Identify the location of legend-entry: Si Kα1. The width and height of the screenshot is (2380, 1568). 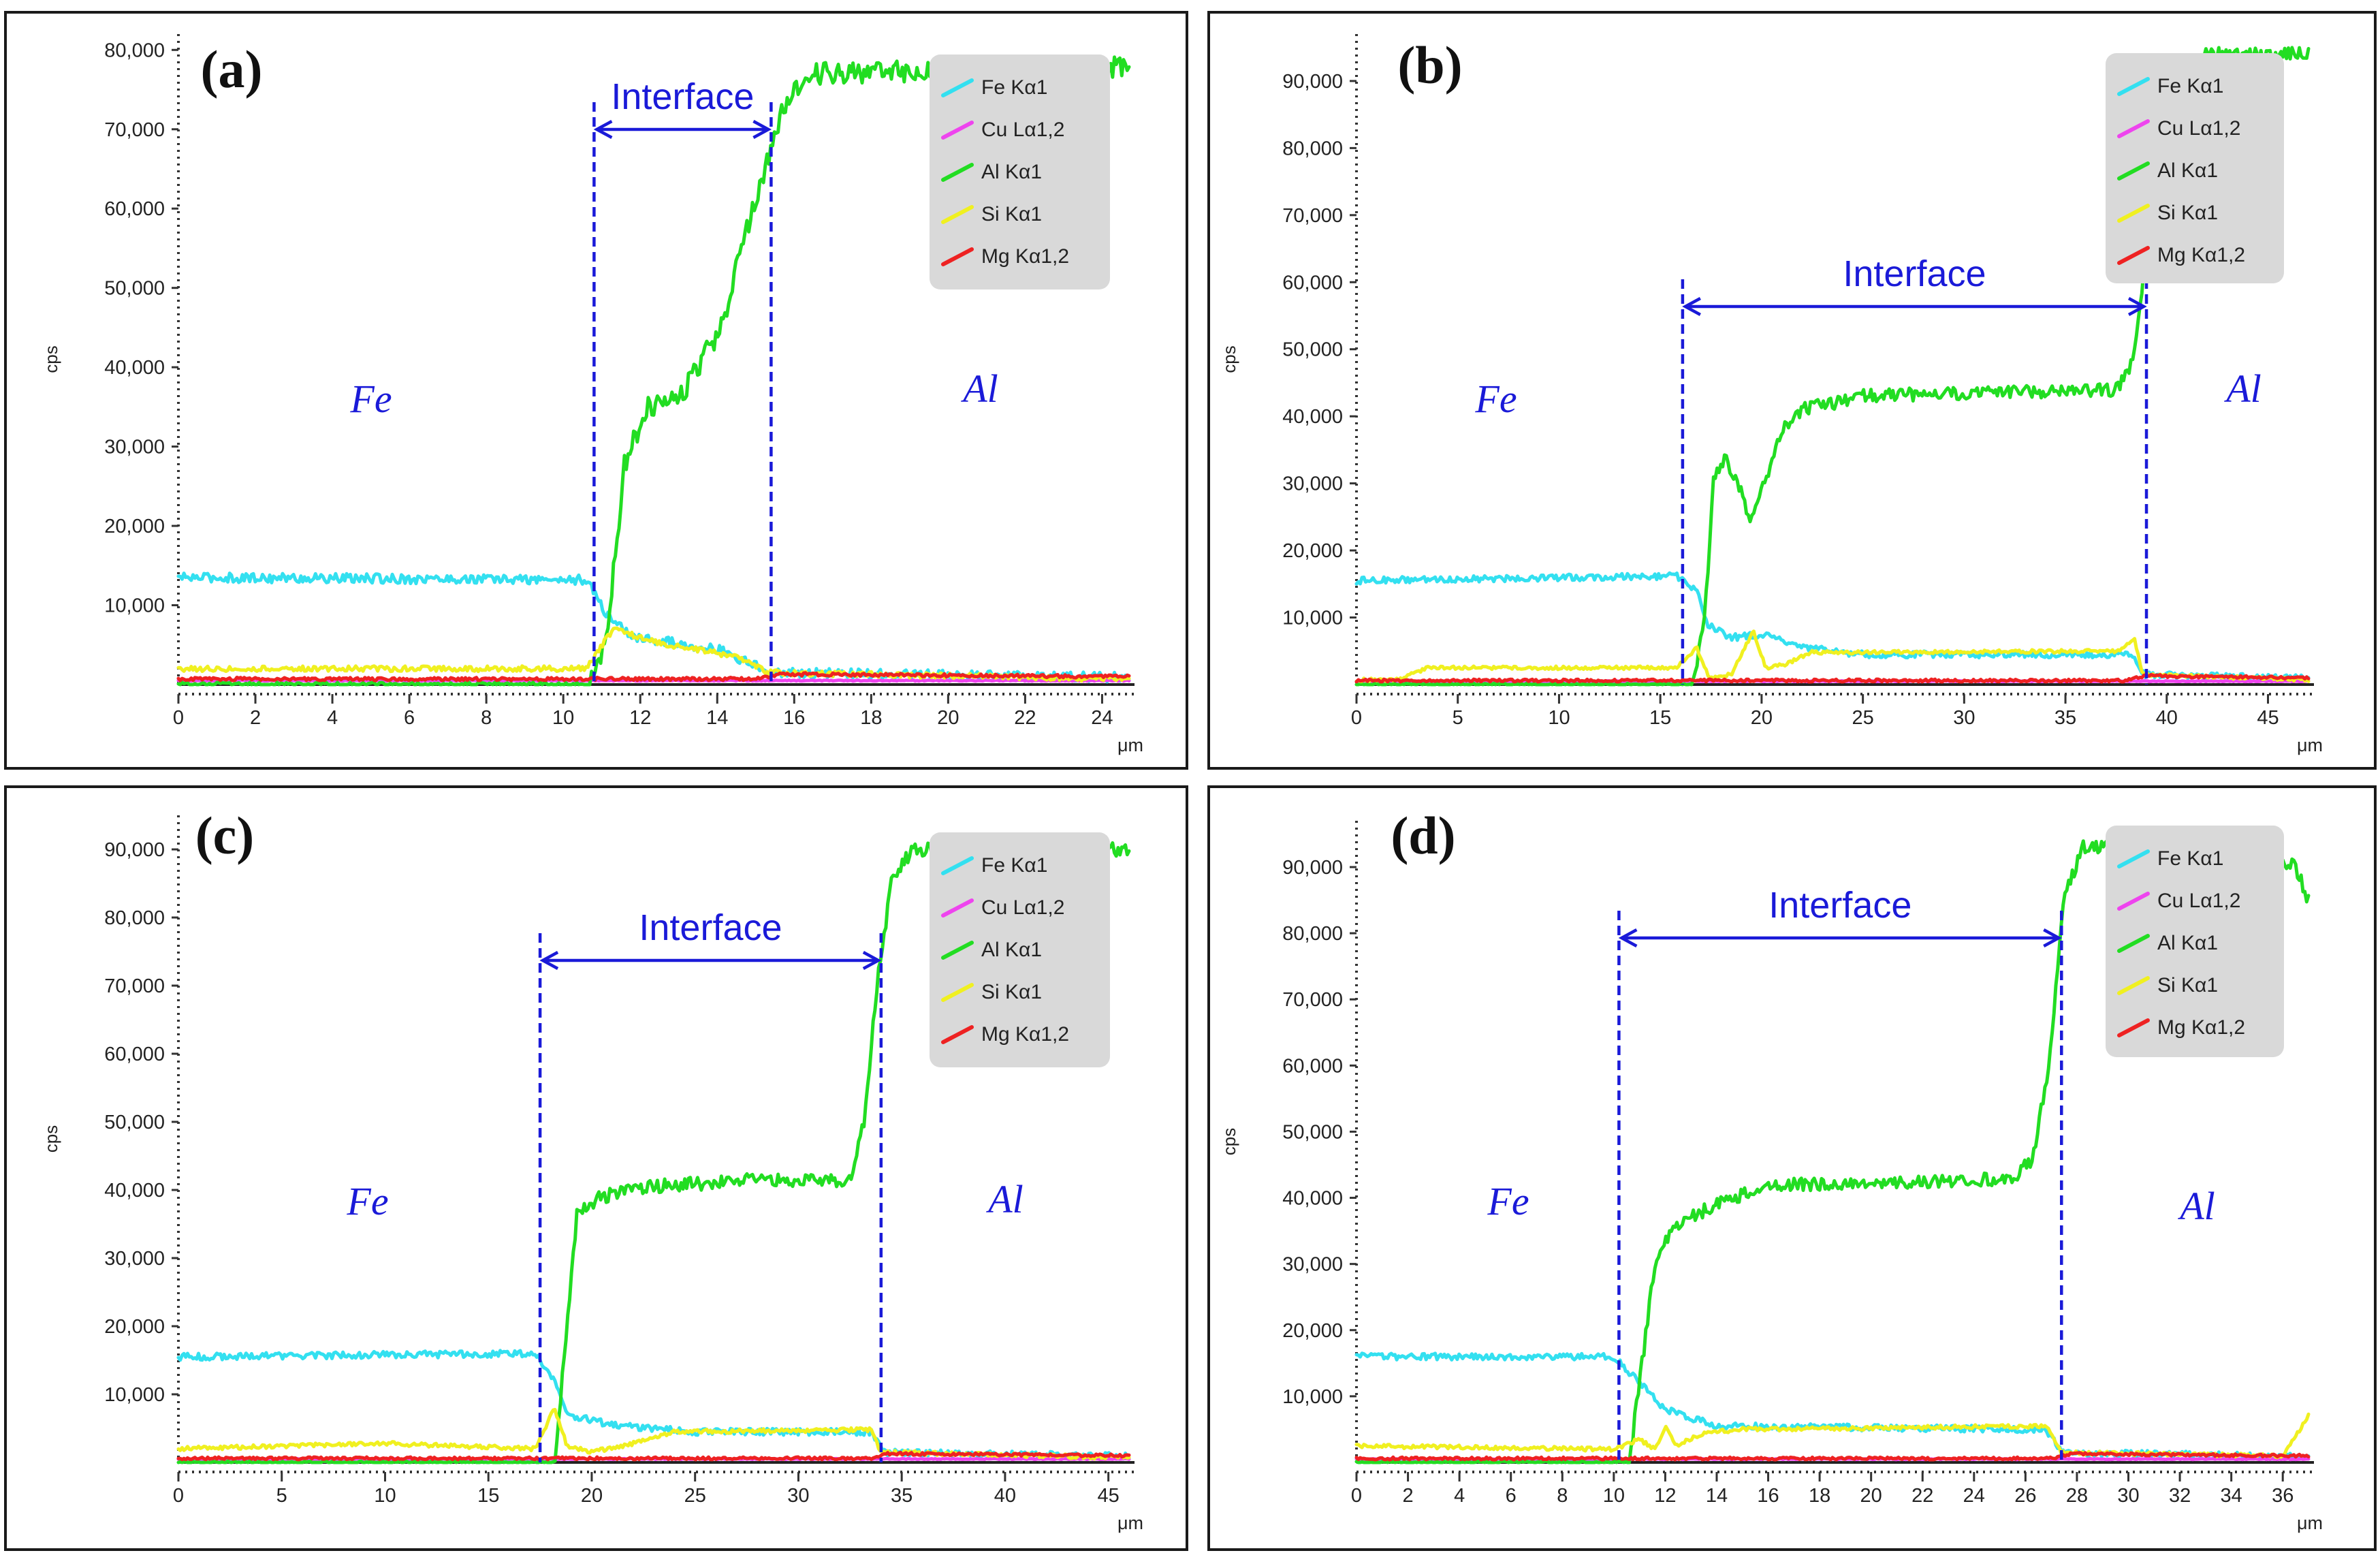
(1011, 214).